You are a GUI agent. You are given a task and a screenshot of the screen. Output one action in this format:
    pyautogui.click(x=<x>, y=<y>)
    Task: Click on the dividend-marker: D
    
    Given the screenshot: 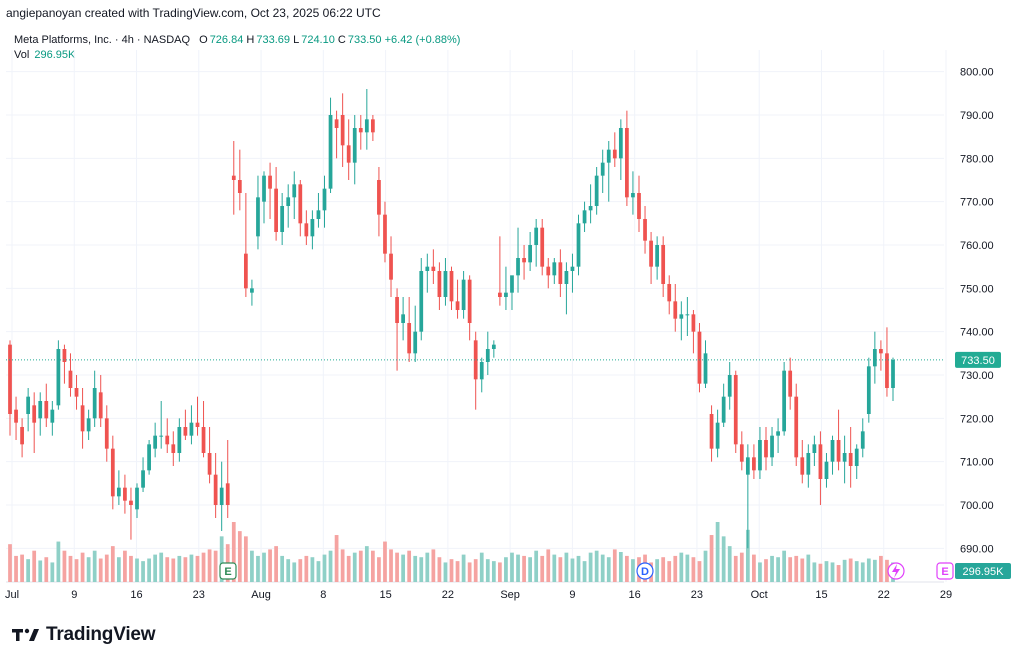 What is the action you would take?
    pyautogui.click(x=645, y=571)
    